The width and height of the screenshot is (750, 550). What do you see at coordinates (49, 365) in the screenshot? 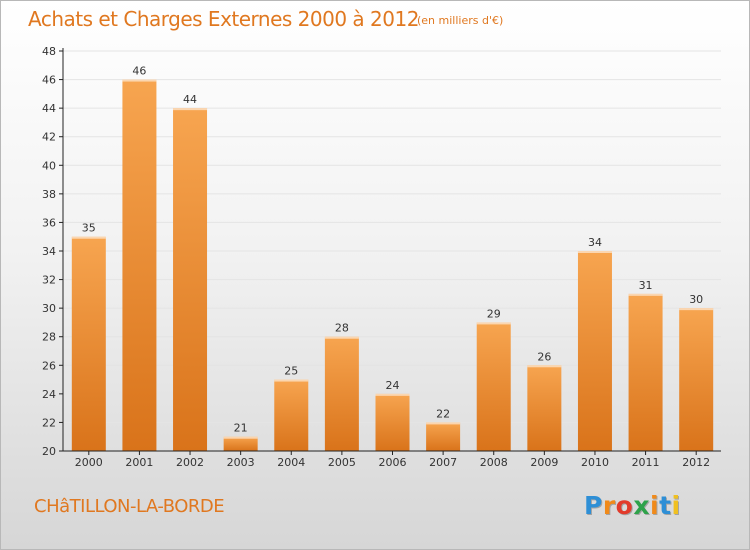
I see `y-tick-label: 26` at bounding box center [49, 365].